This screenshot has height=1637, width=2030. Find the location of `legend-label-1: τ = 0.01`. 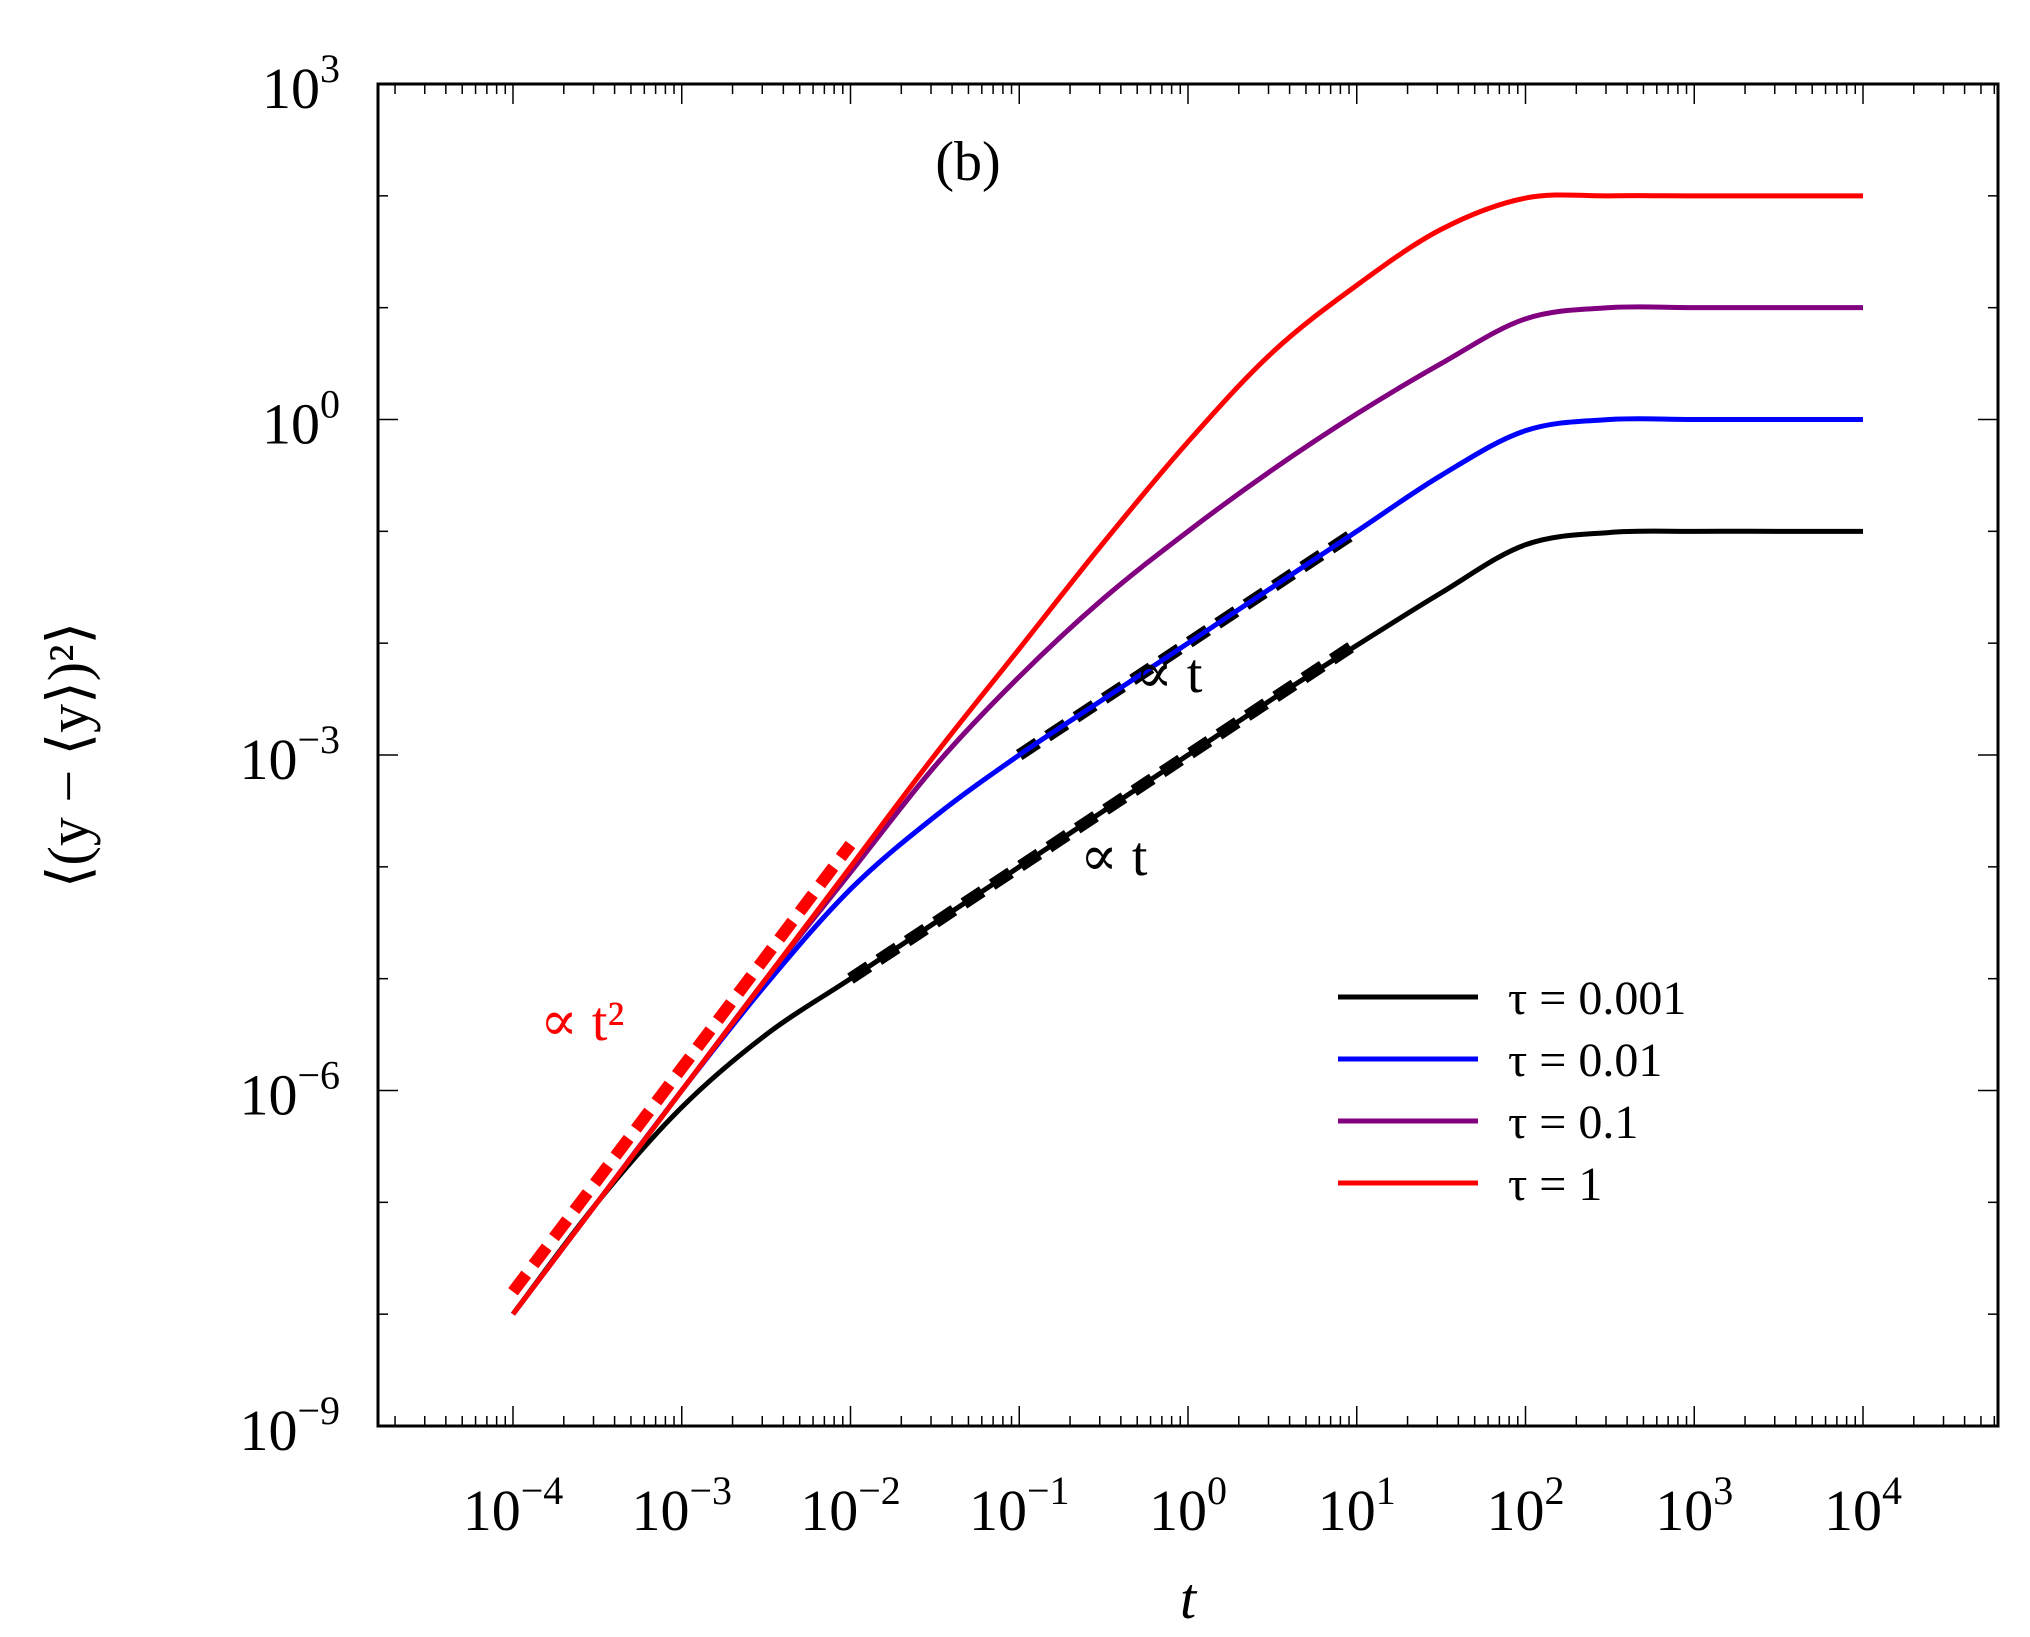

legend-label-1: τ = 0.01 is located at coordinates (1585, 1060).